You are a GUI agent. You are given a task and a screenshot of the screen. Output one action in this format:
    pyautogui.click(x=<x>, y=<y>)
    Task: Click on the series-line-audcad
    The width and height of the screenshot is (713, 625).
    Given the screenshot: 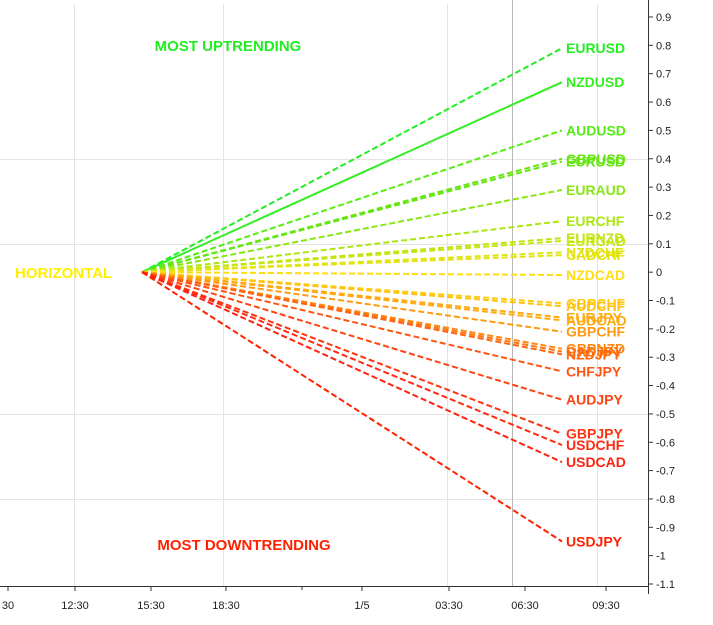 What is the action you would take?
    pyautogui.click(x=352, y=296)
    